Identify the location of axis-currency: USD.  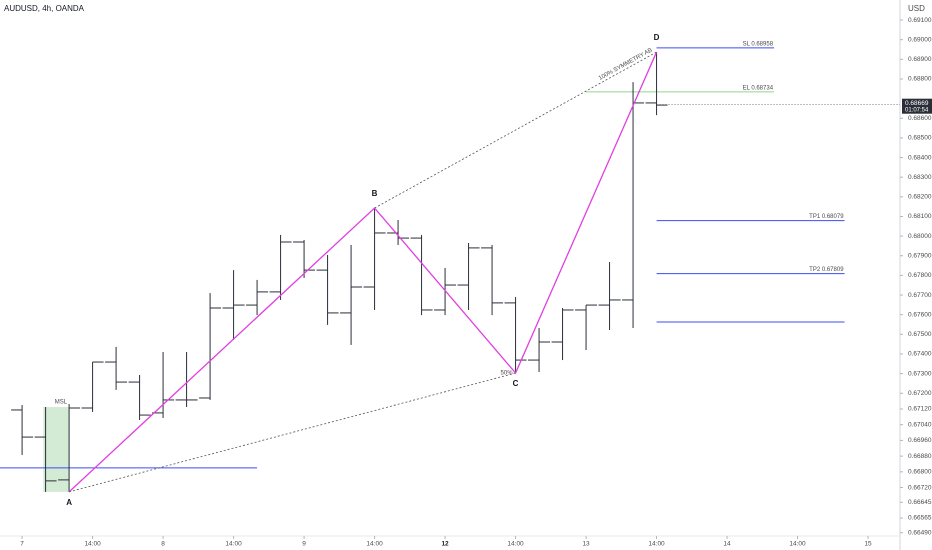
(916, 8).